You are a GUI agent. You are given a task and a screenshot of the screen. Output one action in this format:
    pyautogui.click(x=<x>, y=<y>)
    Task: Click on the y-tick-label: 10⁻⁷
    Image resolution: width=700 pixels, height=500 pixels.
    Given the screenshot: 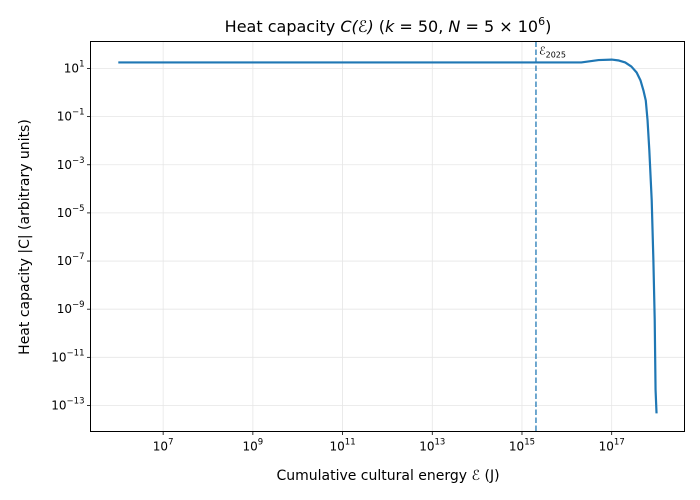 What is the action you would take?
    pyautogui.click(x=71, y=260)
    